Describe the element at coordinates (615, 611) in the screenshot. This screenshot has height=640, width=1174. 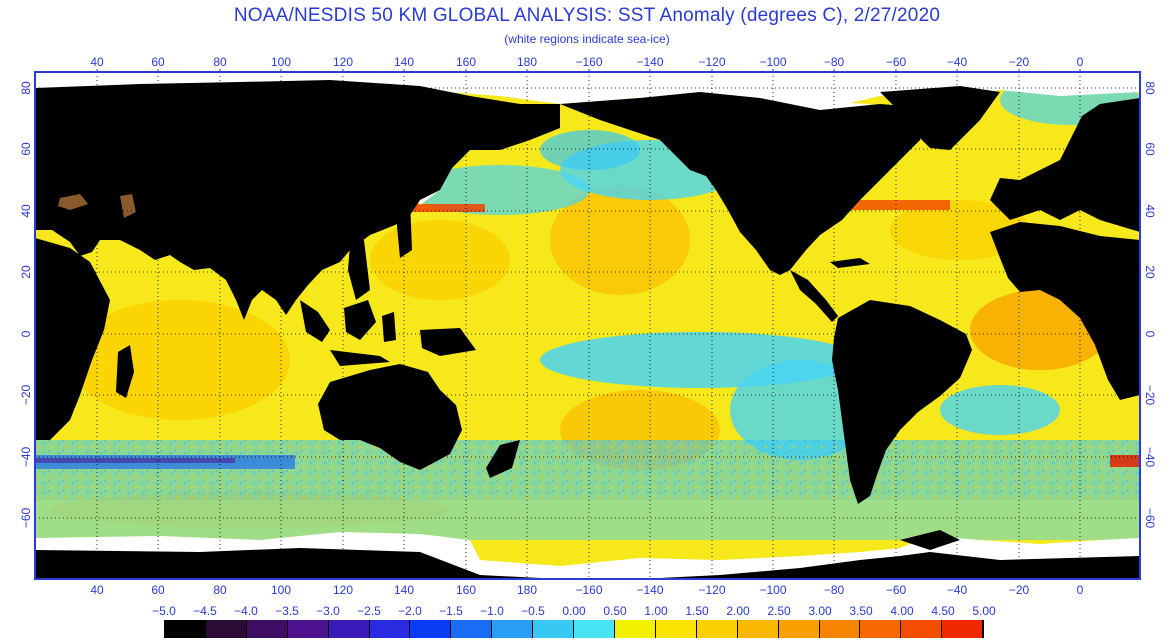
I see `legend-label: 0.50` at that location.